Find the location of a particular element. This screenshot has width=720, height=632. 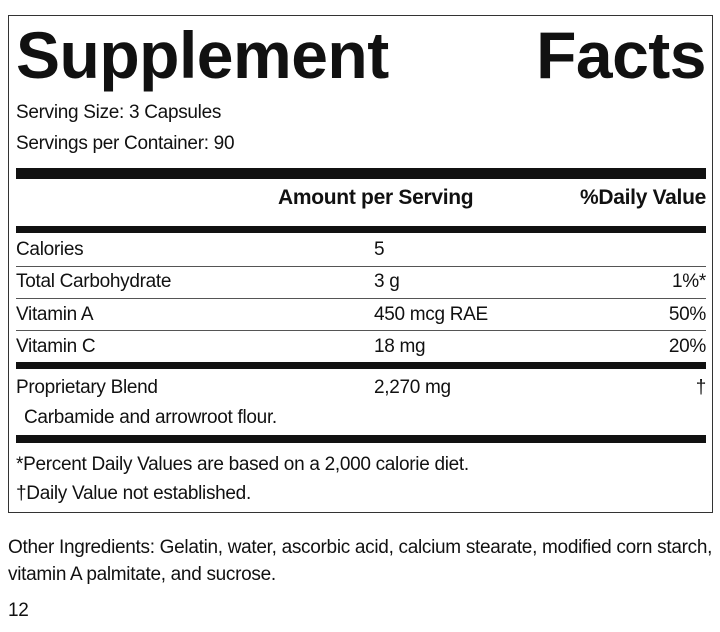

footnote: †Daily Value not established. is located at coordinates (133, 493).